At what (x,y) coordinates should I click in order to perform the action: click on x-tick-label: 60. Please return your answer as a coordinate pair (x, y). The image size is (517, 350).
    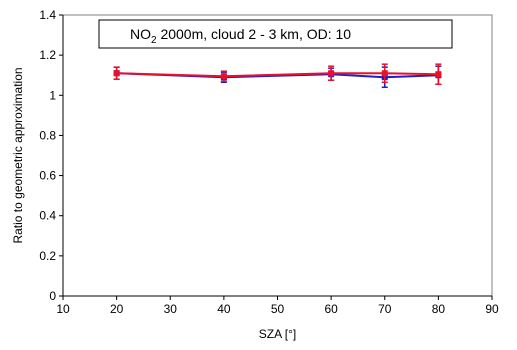
    Looking at the image, I should click on (331, 309).